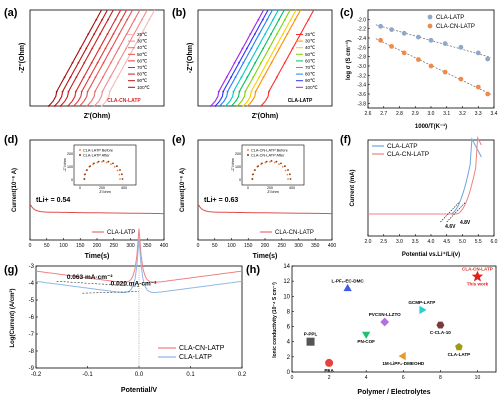 This screenshot has height=401, width=500. I want to click on tick-label-g-y: -5, so click(32, 301).